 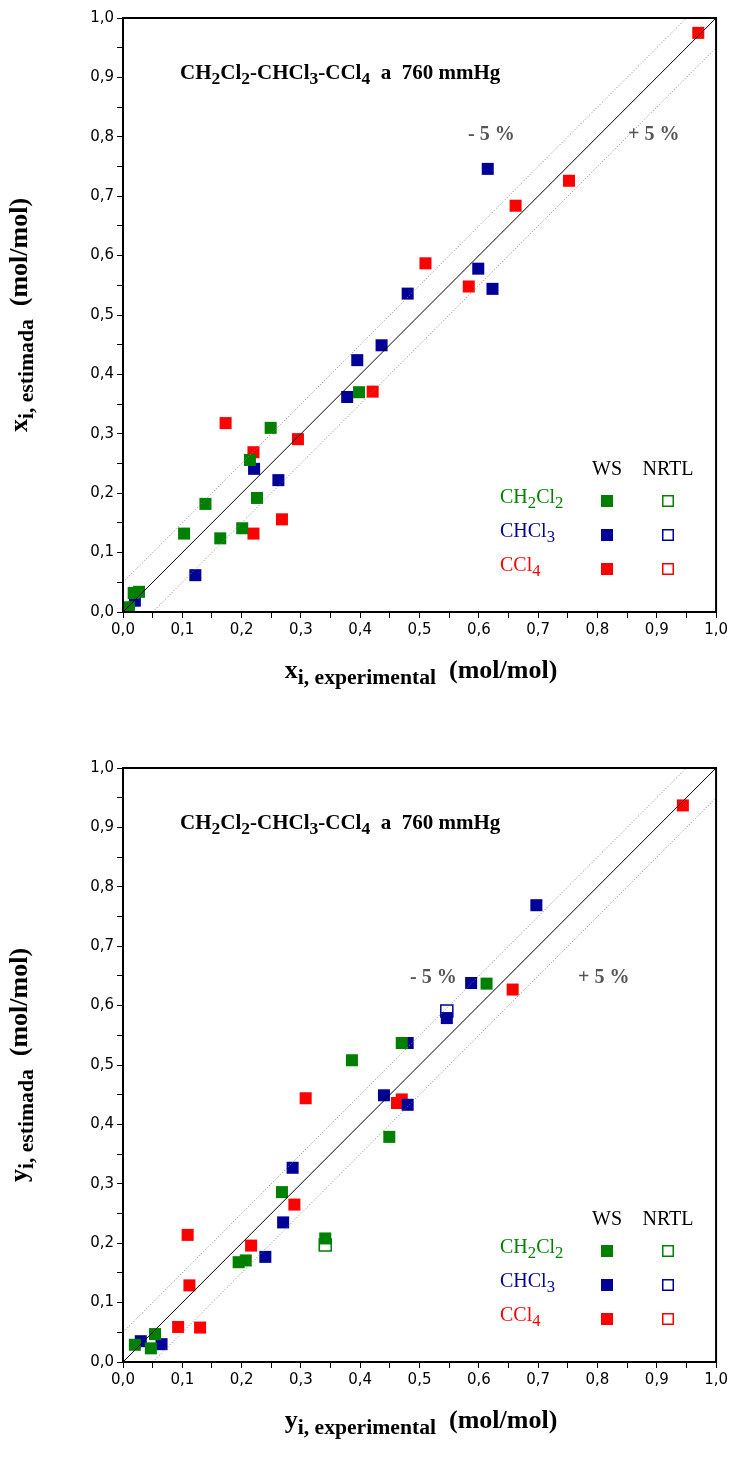 What do you see at coordinates (607, 1218) in the screenshot?
I see `annotation: WS` at bounding box center [607, 1218].